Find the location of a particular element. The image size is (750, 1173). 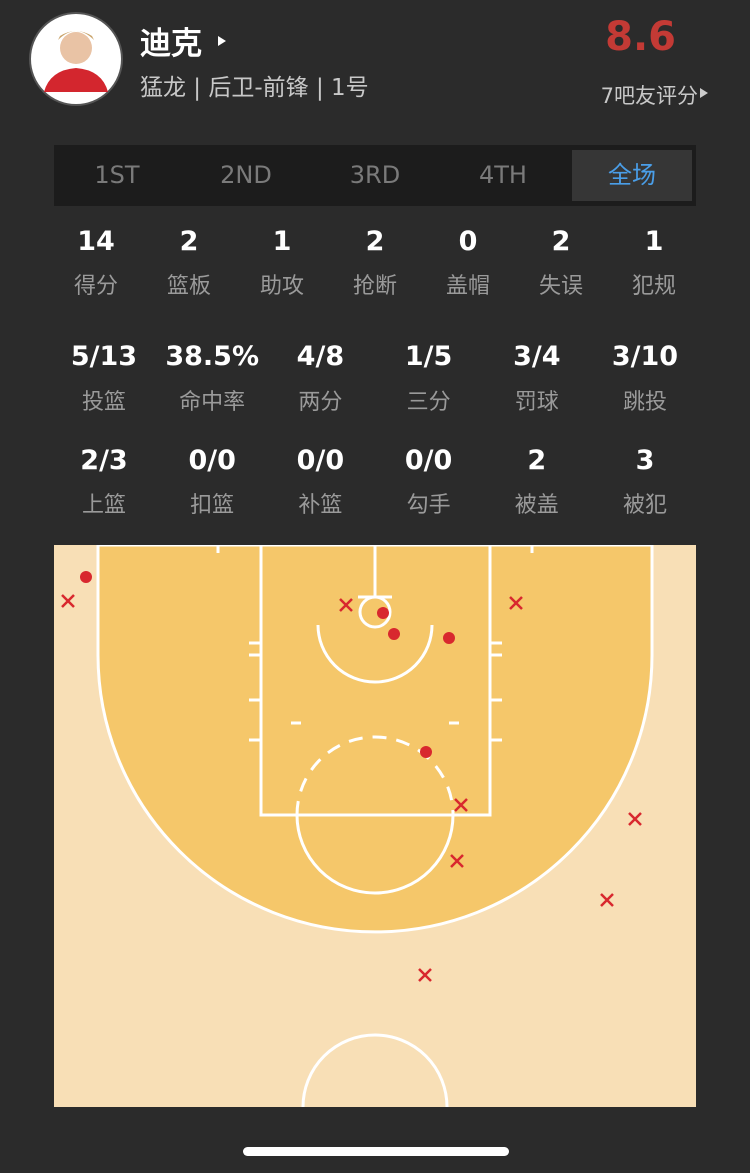

period-tab: 3RD is located at coordinates (375, 175).